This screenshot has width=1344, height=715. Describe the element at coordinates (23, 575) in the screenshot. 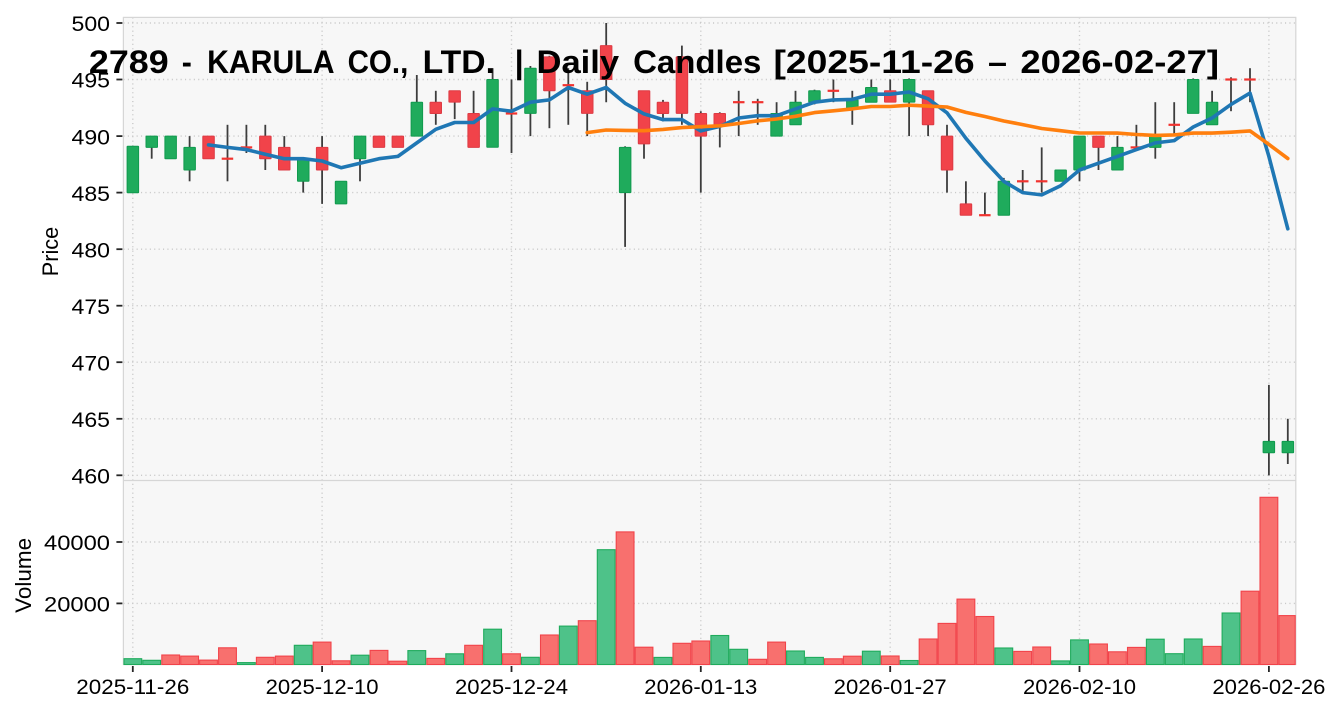

I see `svg-text: Volume` at that location.